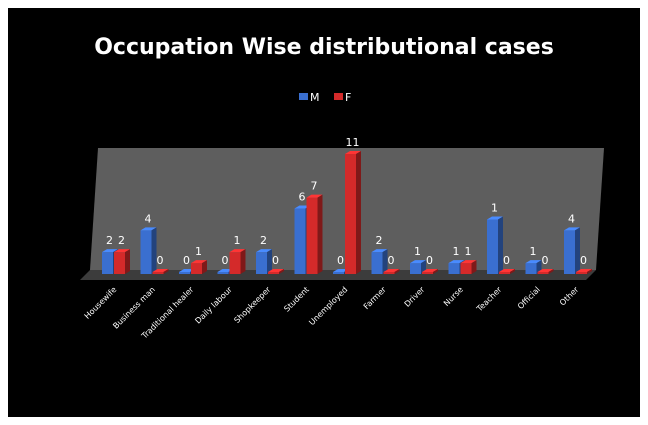 This screenshot has height=425, width=648. I want to click on x-tick-label-11: Teacher, so click(489, 300).